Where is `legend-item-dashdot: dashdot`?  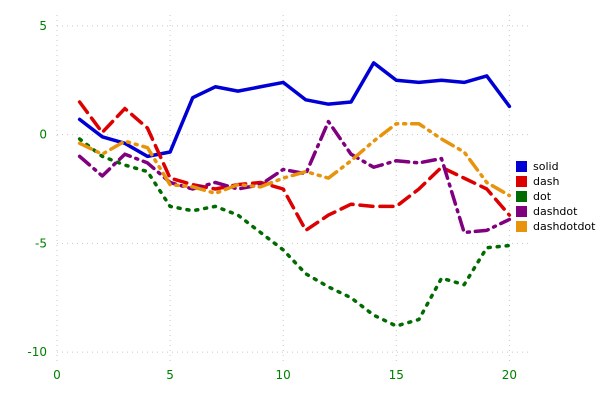
legend-item-dashdot: dashdot is located at coordinates (555, 211).